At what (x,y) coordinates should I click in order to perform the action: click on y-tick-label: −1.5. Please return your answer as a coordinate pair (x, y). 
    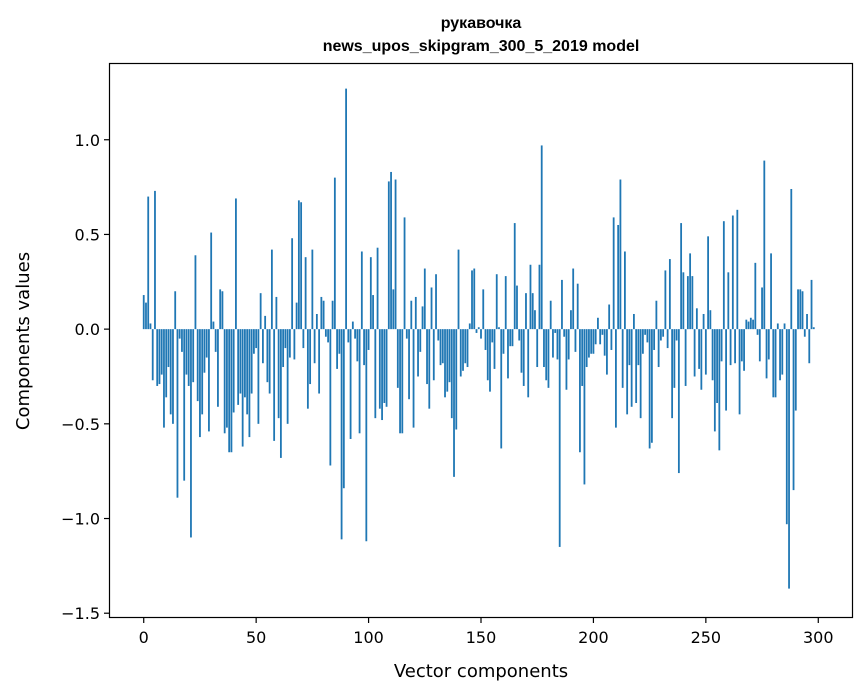
    Looking at the image, I should click on (80, 613).